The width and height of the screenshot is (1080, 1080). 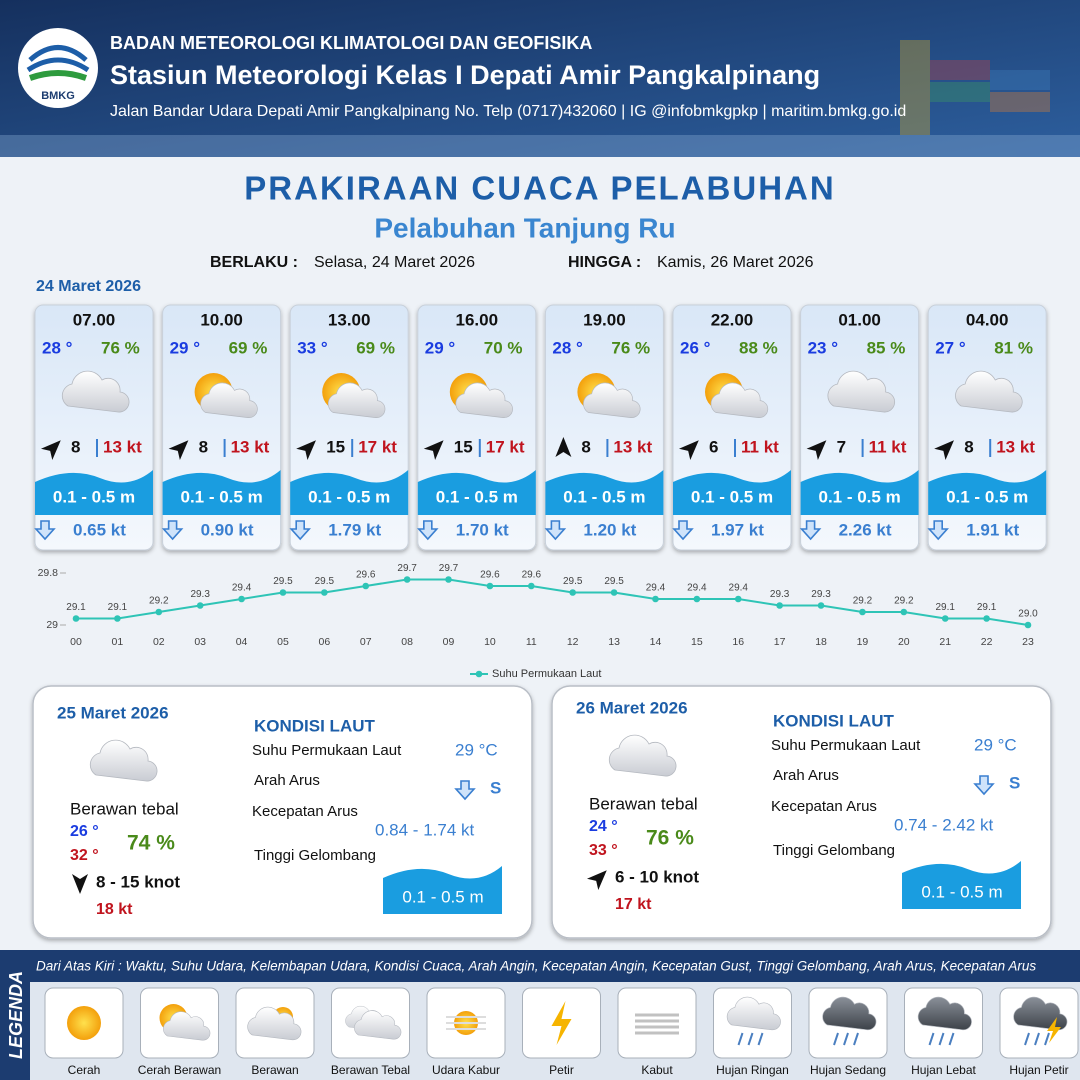 What do you see at coordinates (657, 876) in the screenshot?
I see `wind-range: 6 - 10 knot` at bounding box center [657, 876].